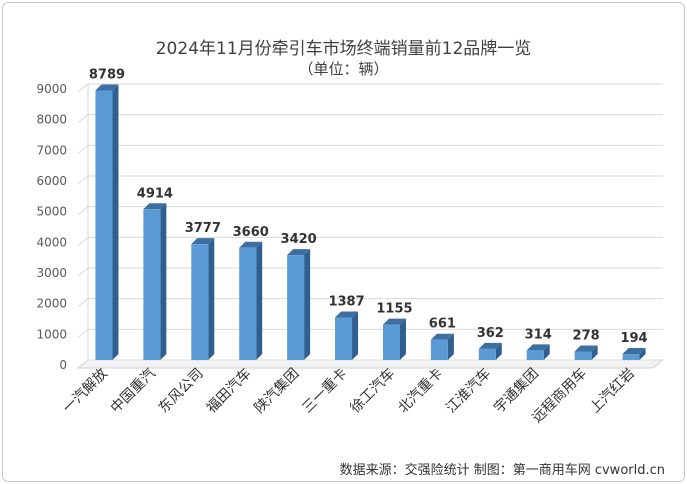  I want to click on y-tick-label: 2000, so click(51, 304).